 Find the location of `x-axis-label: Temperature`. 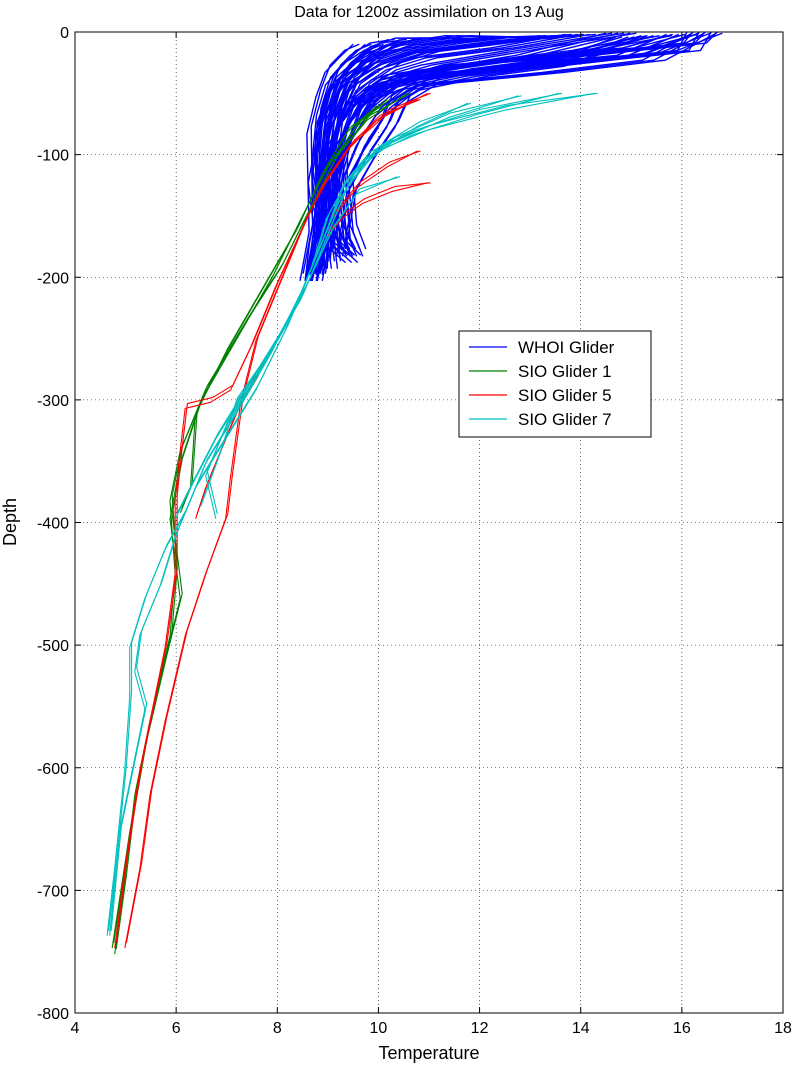

x-axis-label: Temperature is located at coordinates (428, 1053).